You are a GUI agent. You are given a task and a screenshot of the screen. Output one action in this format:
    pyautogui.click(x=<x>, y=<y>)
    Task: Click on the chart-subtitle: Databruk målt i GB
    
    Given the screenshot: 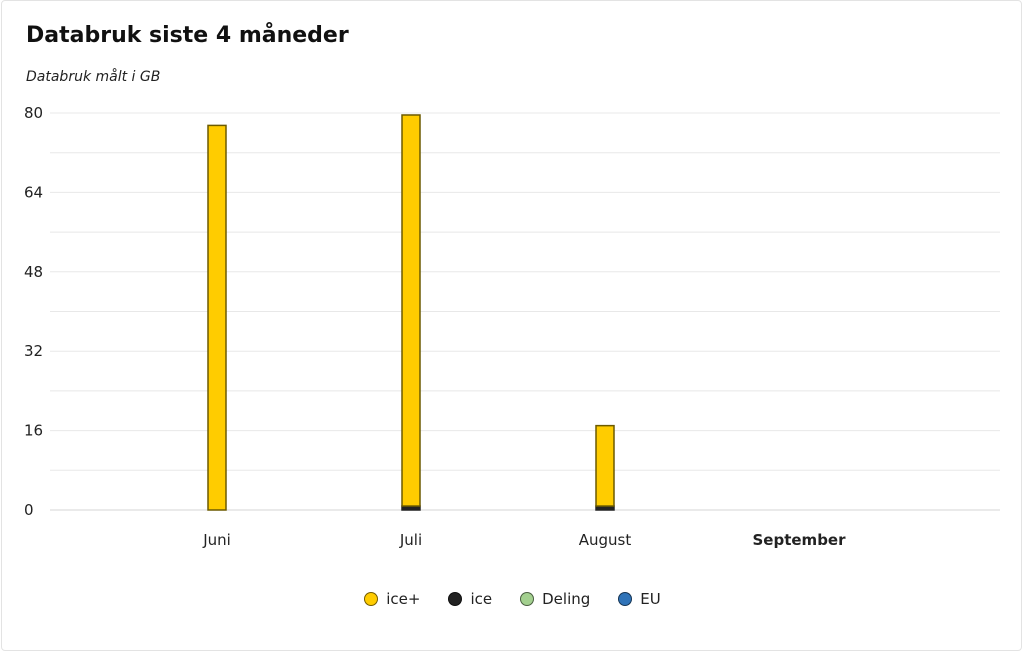 What is the action you would take?
    pyautogui.click(x=93, y=77)
    